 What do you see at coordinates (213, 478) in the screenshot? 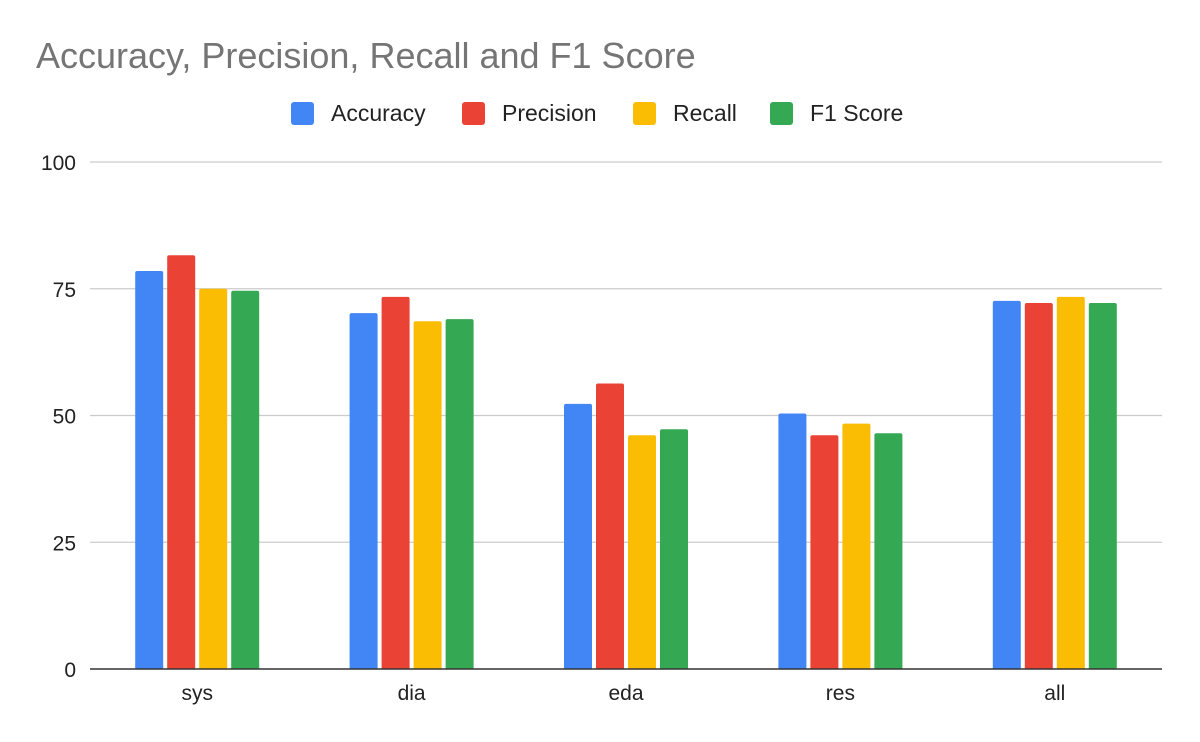
I see `bar-recall-sys` at bounding box center [213, 478].